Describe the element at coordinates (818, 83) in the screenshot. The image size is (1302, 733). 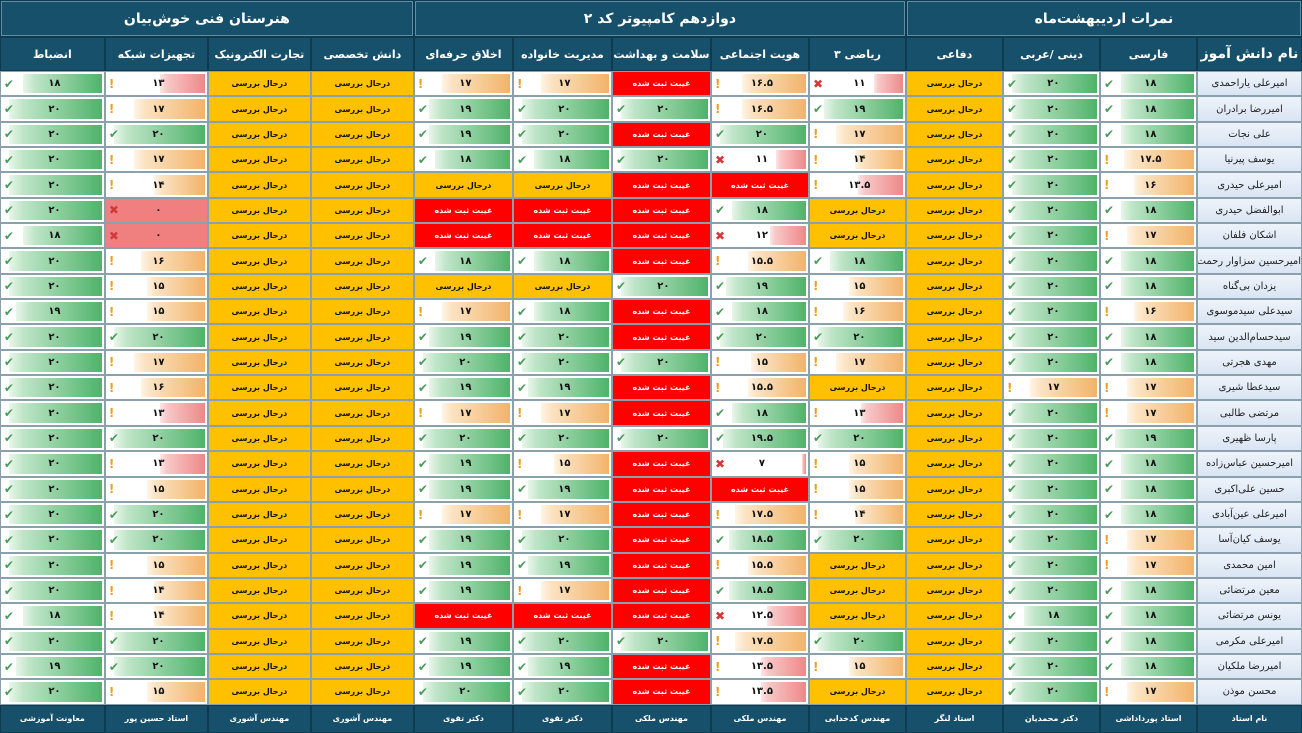
I see `cross-icon: ✖` at that location.